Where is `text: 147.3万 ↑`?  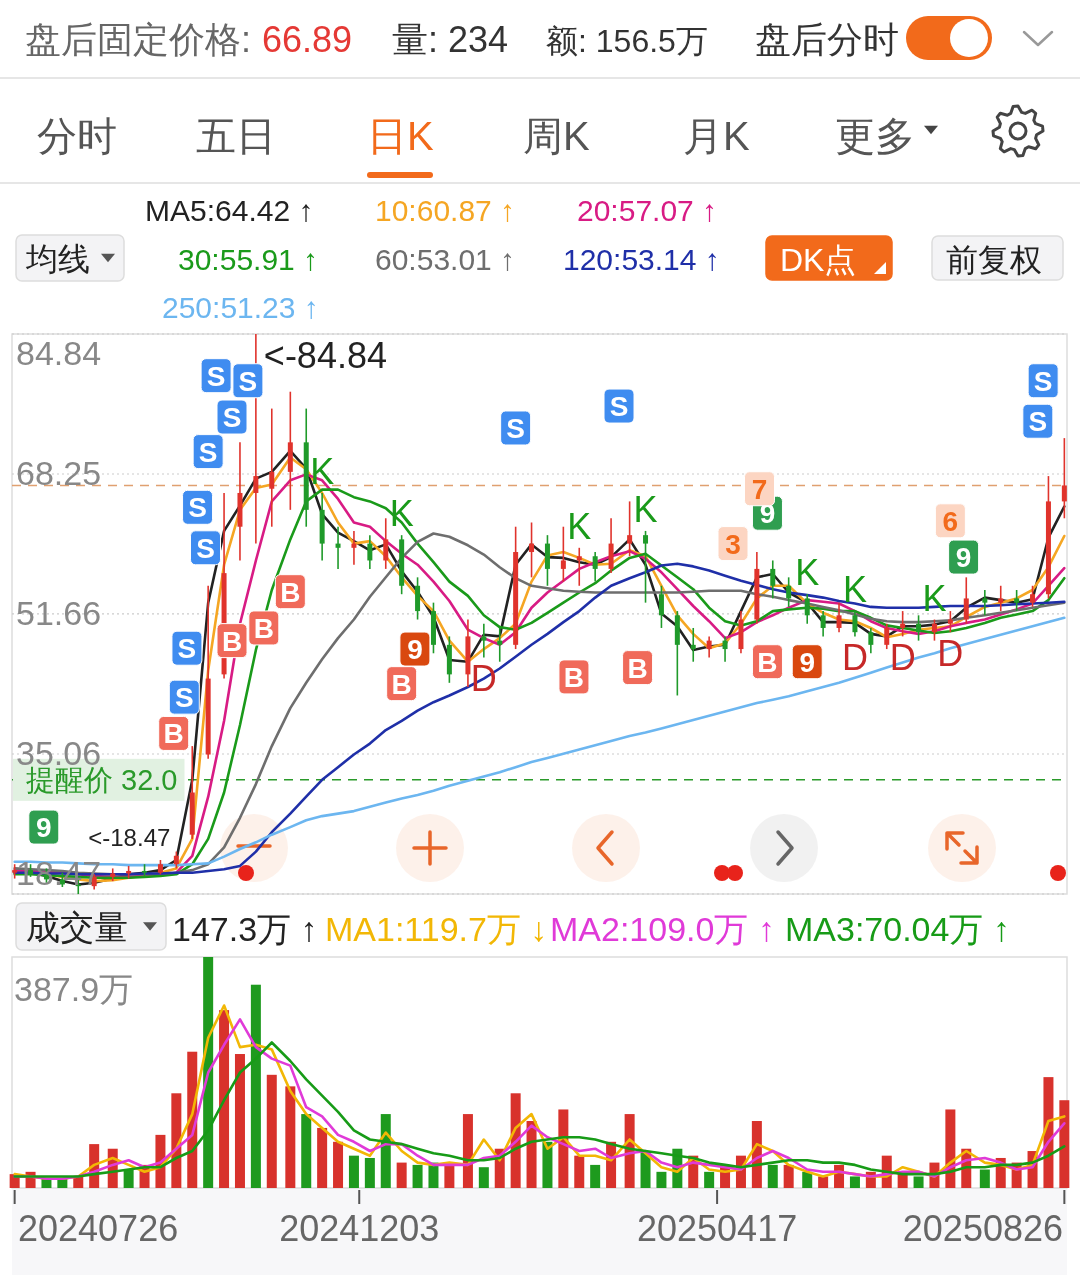 text: 147.3万 ↑ is located at coordinates (245, 929).